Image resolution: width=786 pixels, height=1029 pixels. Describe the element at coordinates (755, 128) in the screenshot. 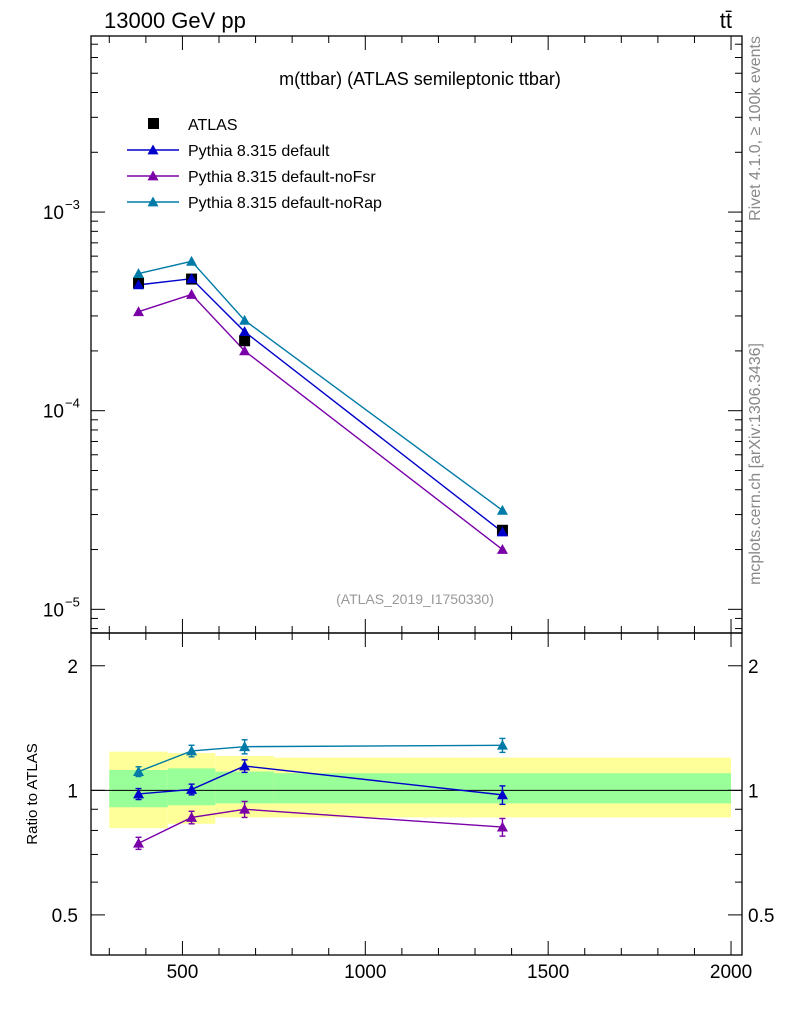

I see `rivet-label: Rivet 4.1.0, ≥ 100k events` at that location.